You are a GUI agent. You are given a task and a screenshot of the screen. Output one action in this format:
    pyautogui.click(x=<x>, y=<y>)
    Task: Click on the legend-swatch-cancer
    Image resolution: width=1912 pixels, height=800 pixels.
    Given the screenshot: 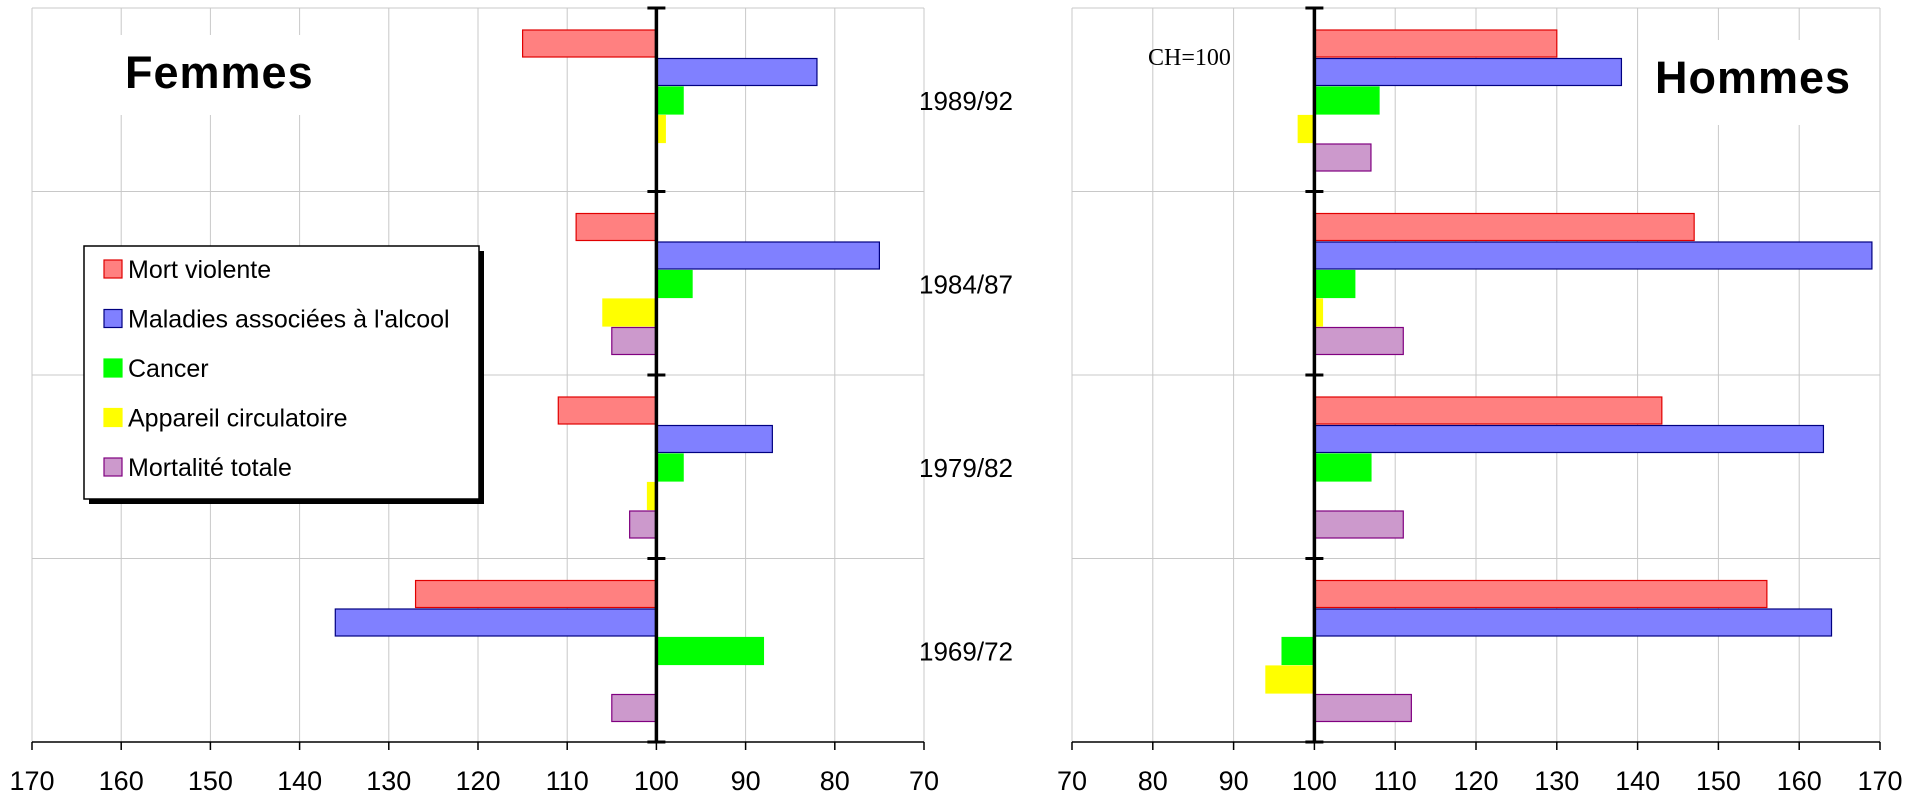 What is the action you would take?
    pyautogui.click(x=113, y=368)
    